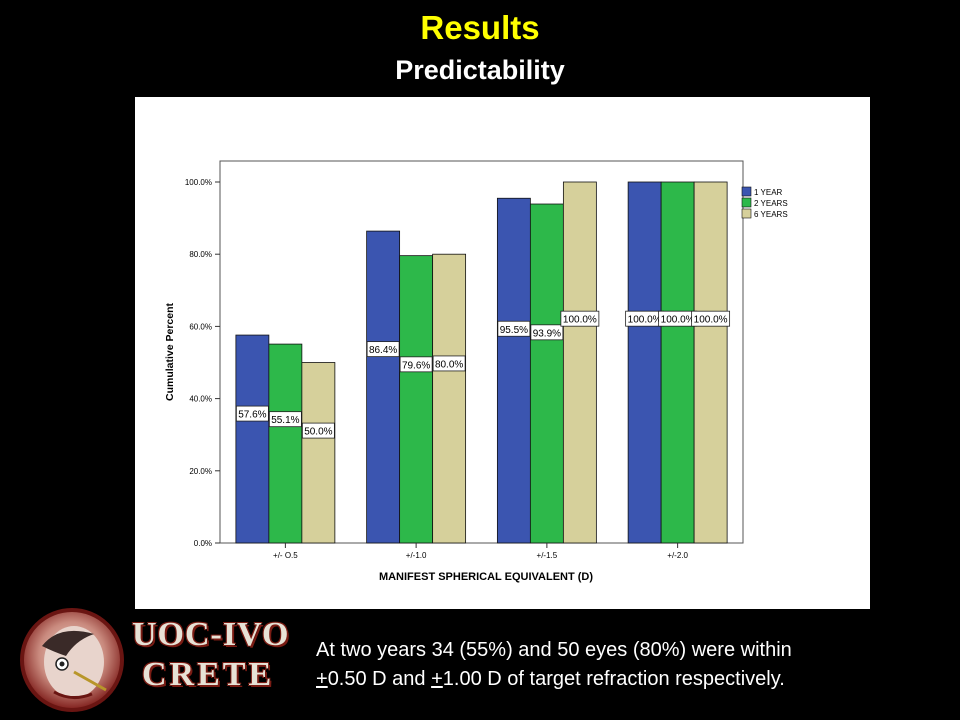 The image size is (960, 720). I want to click on logo-text-uoc-ivo: UOC-IVO, so click(211, 634).